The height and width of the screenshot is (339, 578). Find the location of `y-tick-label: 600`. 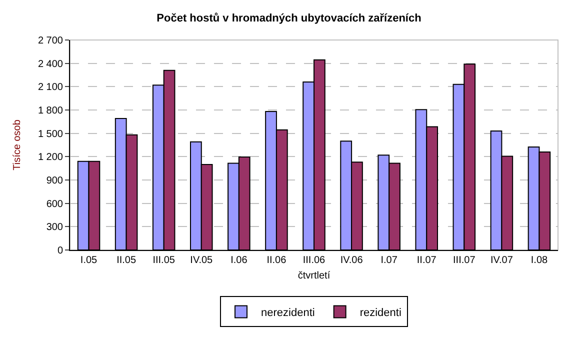

y-tick-label: 600 is located at coordinates (55, 204).